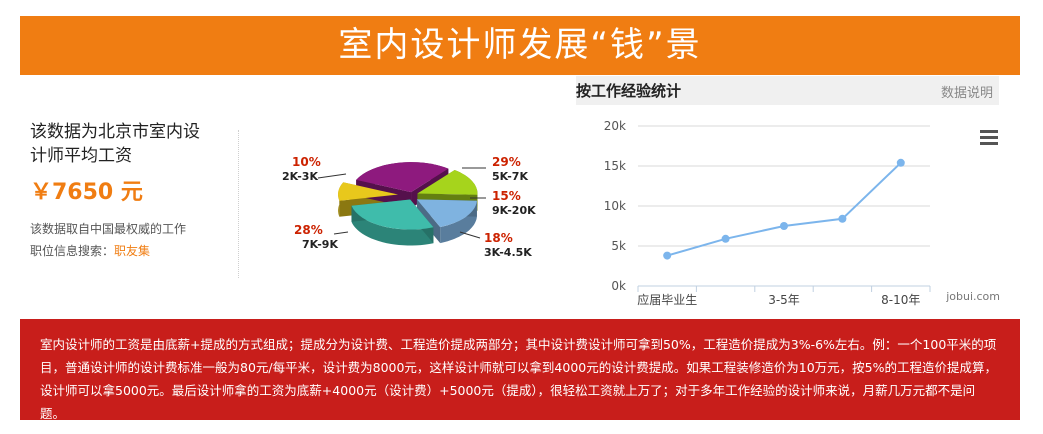  I want to click on pie-category-label: 7K-9K, so click(320, 244).